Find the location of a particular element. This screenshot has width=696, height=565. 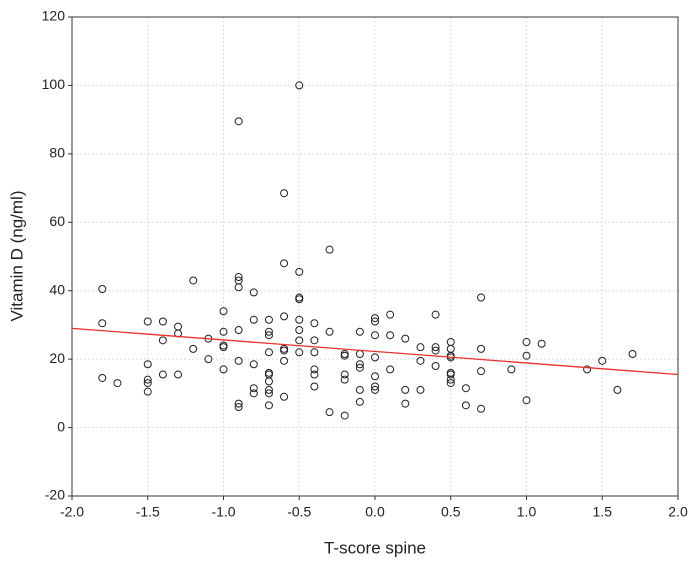

y-tick-label: 20 is located at coordinates (57, 358).